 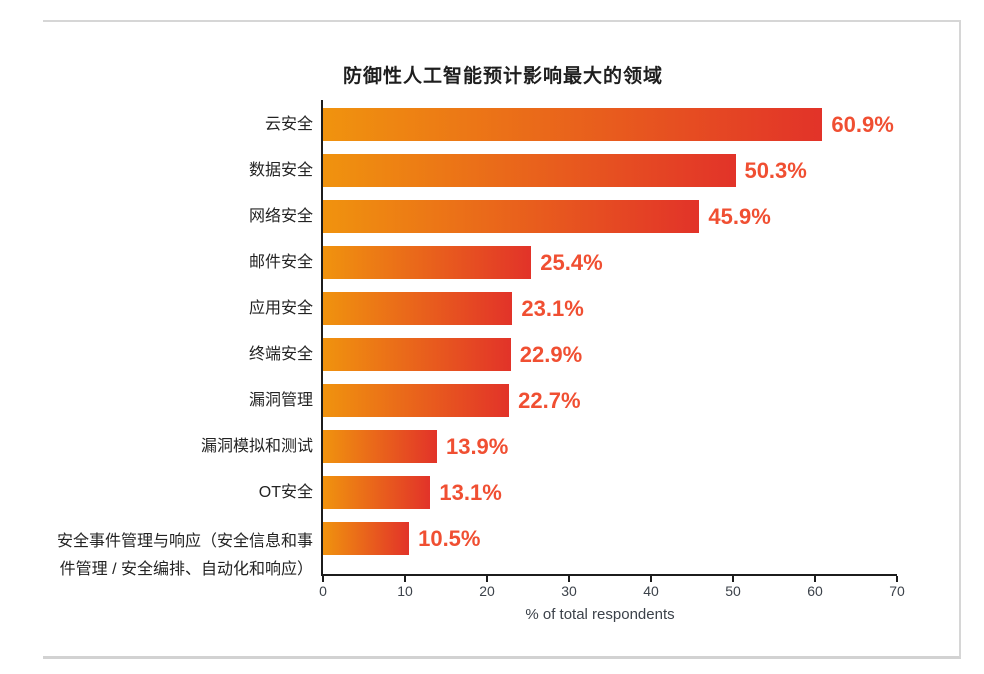 What do you see at coordinates (552, 308) in the screenshot?
I see `value-label: 23.1%` at bounding box center [552, 308].